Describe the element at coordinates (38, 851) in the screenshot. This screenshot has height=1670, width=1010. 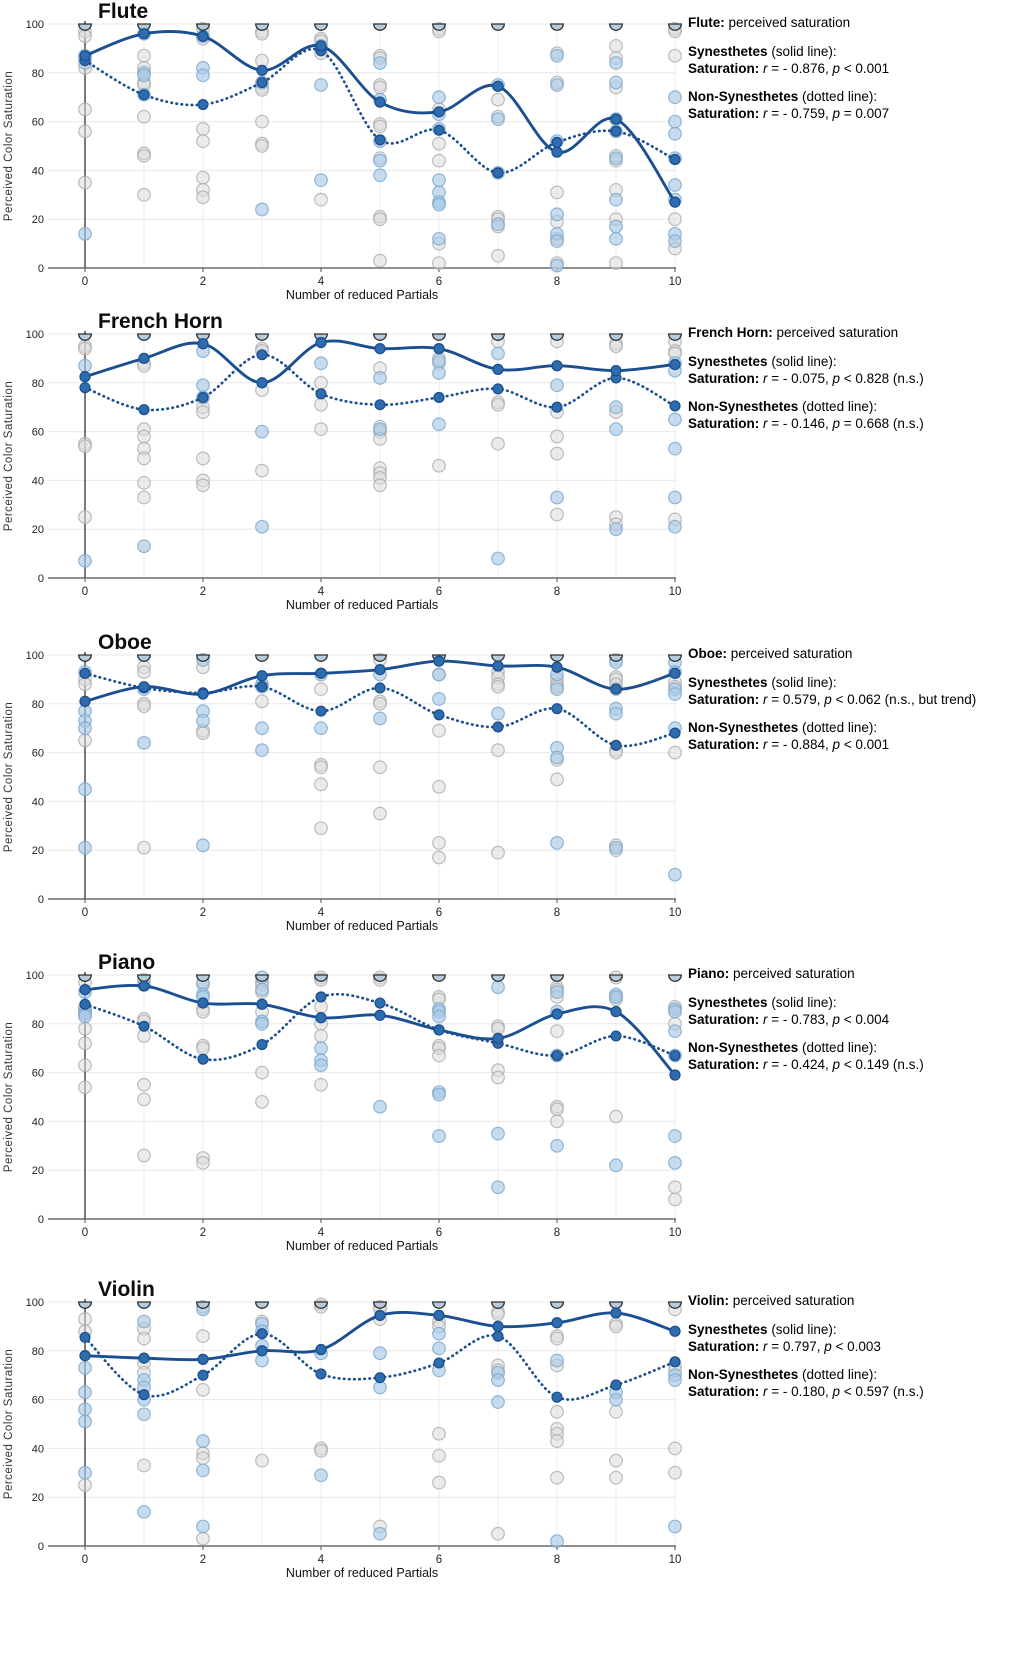
I see `y-tick-label: 20` at that location.